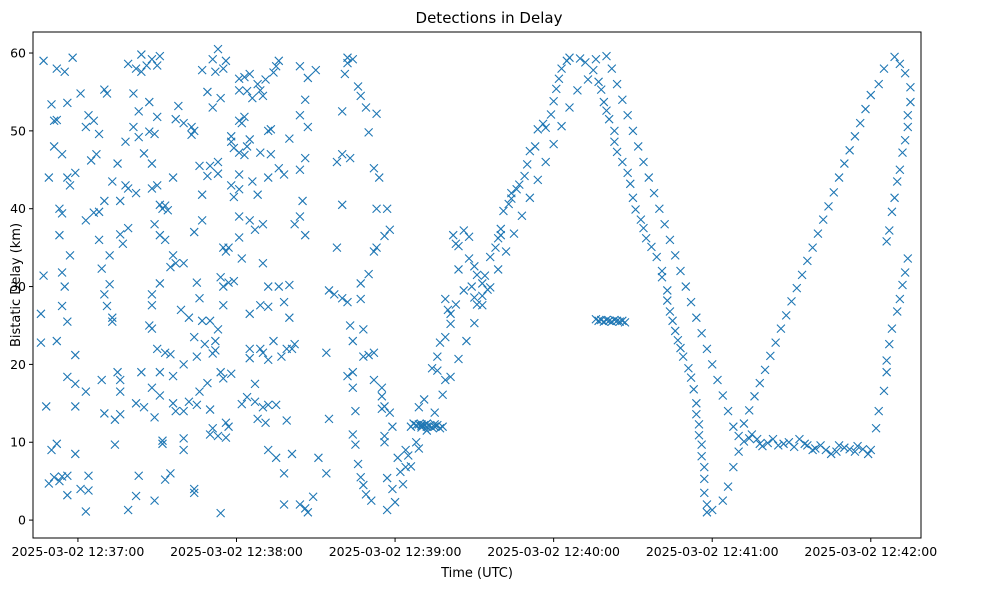  Describe the element at coordinates (18, 130) in the screenshot. I see `y-tick-label: 50` at that location.